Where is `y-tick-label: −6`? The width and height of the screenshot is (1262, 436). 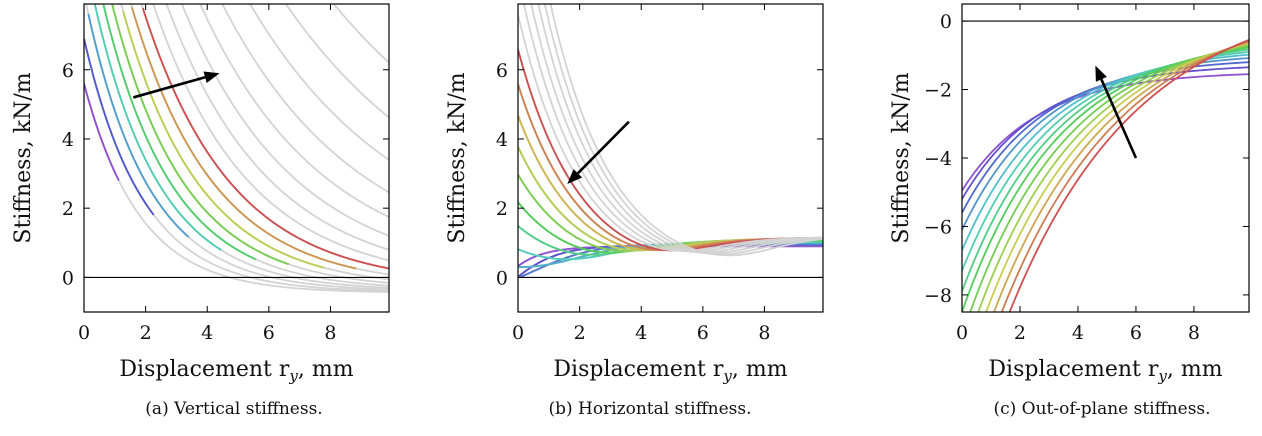 y-tick-label: −6 is located at coordinates (938, 227).